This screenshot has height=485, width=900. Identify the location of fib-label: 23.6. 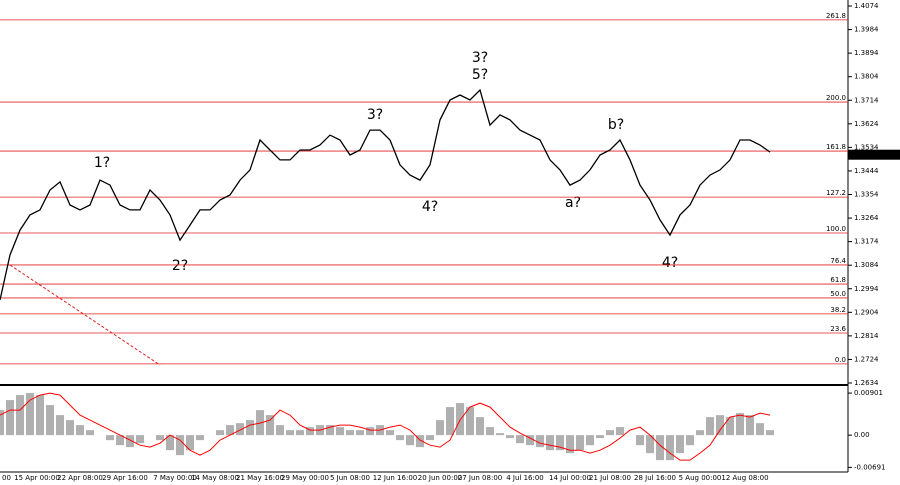
(838, 329).